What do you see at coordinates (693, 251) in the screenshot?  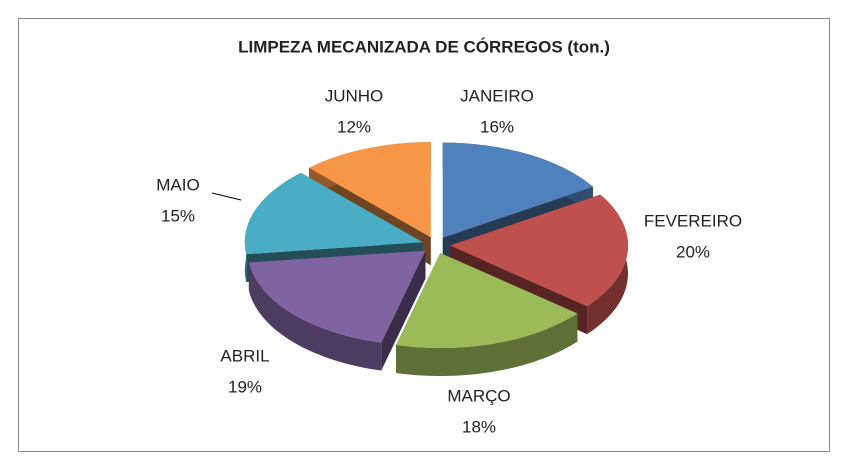 I see `data-label-value: 20%` at bounding box center [693, 251].